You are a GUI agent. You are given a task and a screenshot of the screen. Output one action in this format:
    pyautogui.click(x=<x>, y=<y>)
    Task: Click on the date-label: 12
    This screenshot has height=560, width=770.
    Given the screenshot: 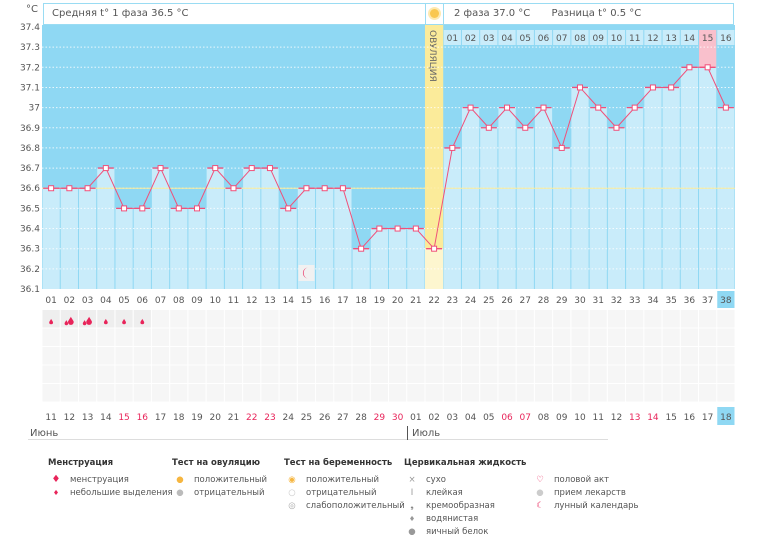 What is the action you would take?
    pyautogui.click(x=616, y=418)
    